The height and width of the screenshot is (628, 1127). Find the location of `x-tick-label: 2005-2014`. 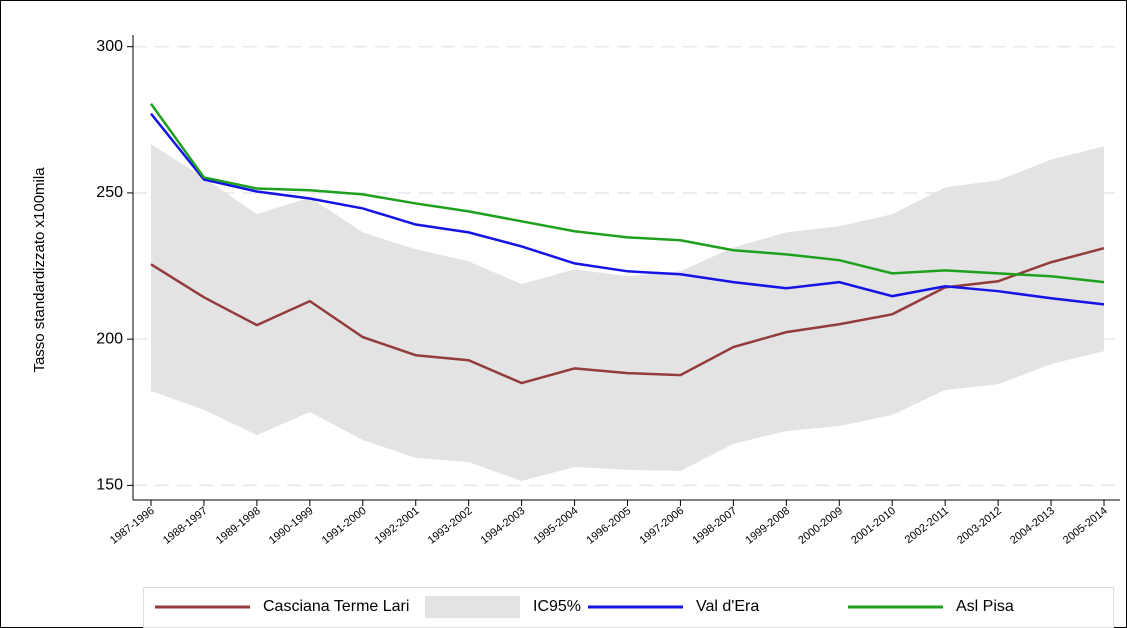

x-tick-label: 2005-2014 is located at coordinates (1085, 526).